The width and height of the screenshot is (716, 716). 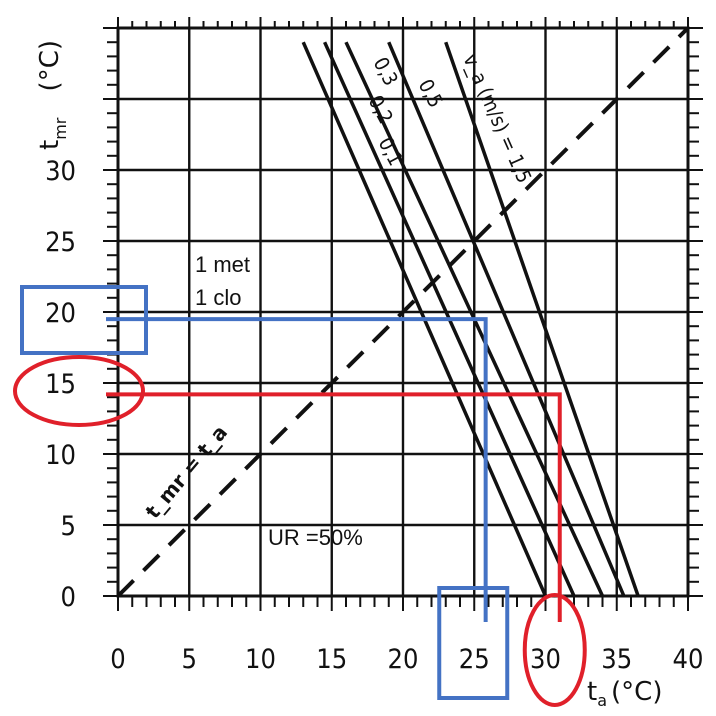 I want to click on reference-line-label: t_mr = t_a, so click(x=186, y=471).